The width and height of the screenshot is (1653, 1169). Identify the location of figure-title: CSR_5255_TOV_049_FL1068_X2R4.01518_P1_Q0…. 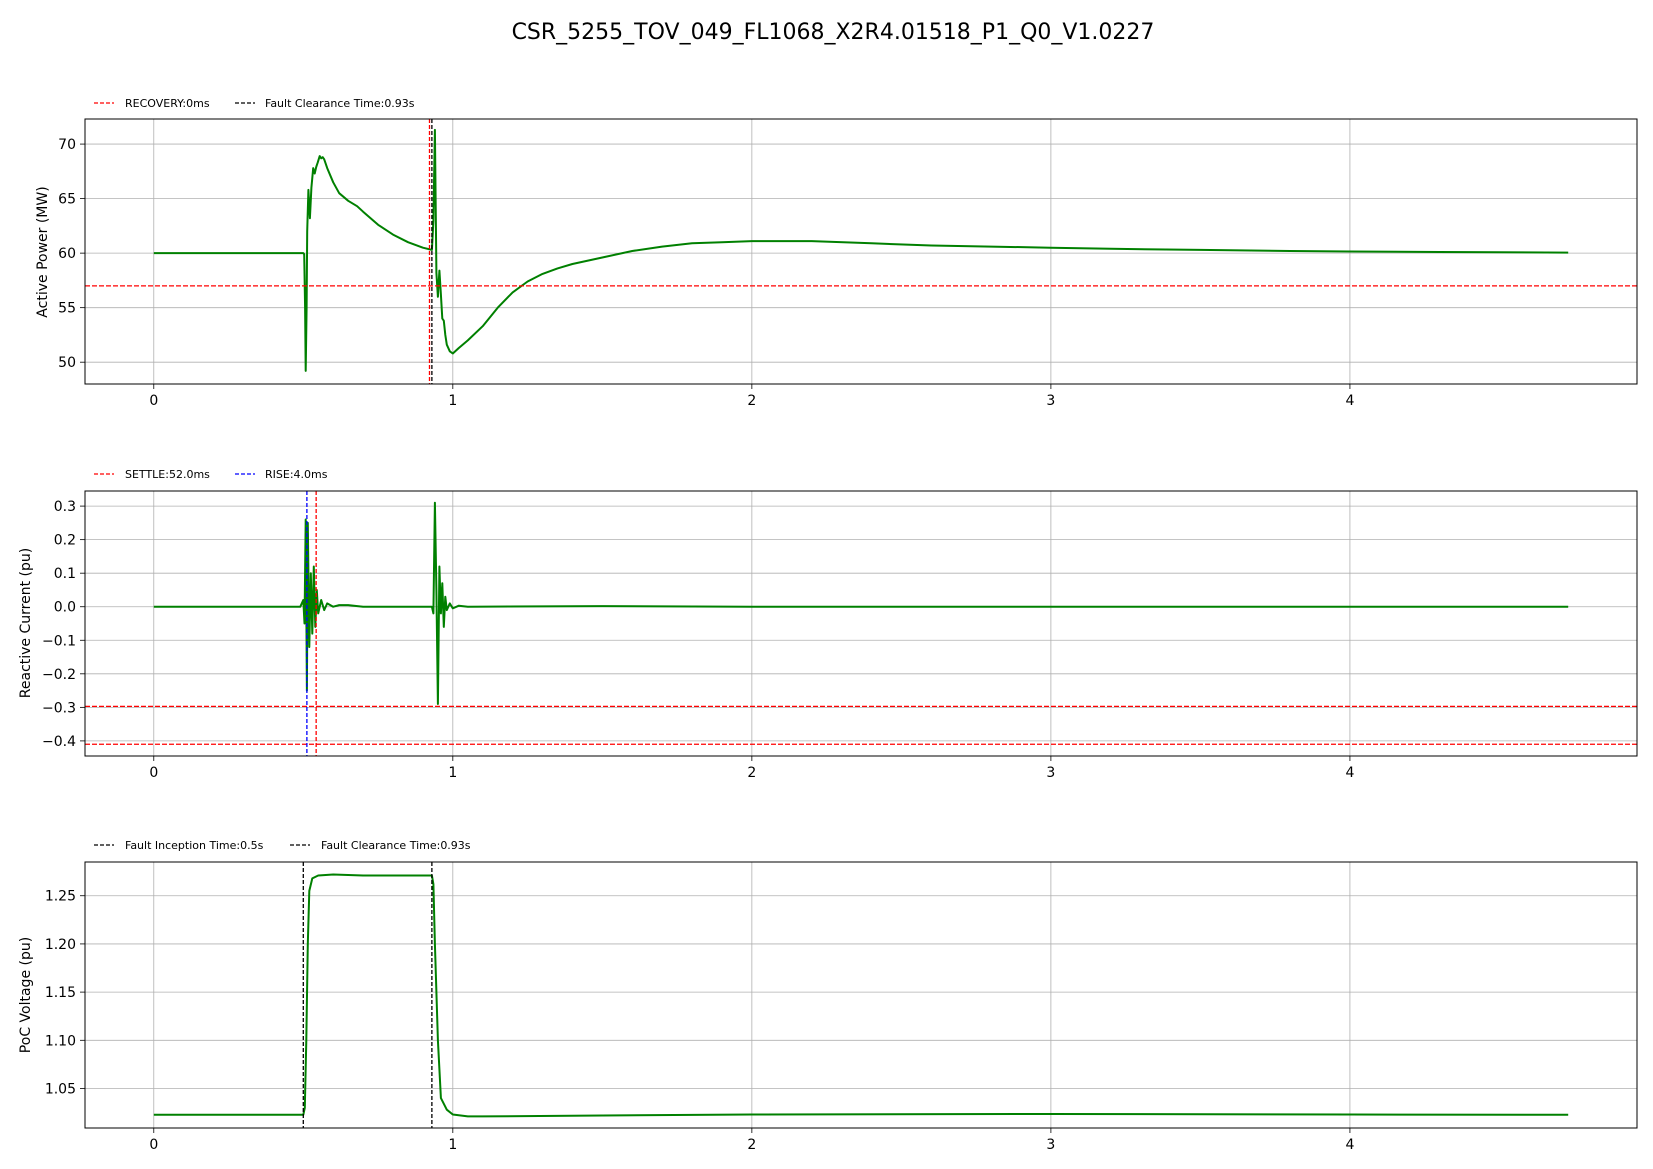
(833, 32).